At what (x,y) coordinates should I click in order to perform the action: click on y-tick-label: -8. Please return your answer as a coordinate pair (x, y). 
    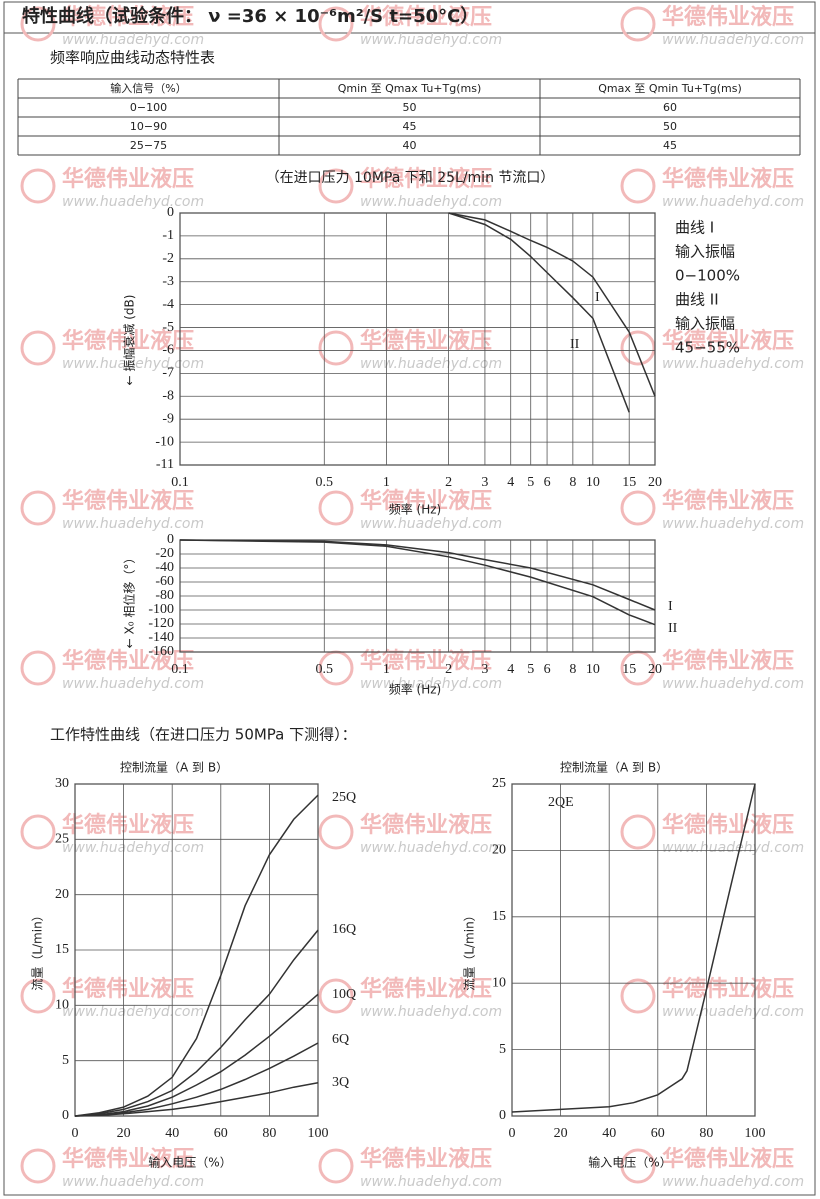
    Looking at the image, I should click on (168, 395).